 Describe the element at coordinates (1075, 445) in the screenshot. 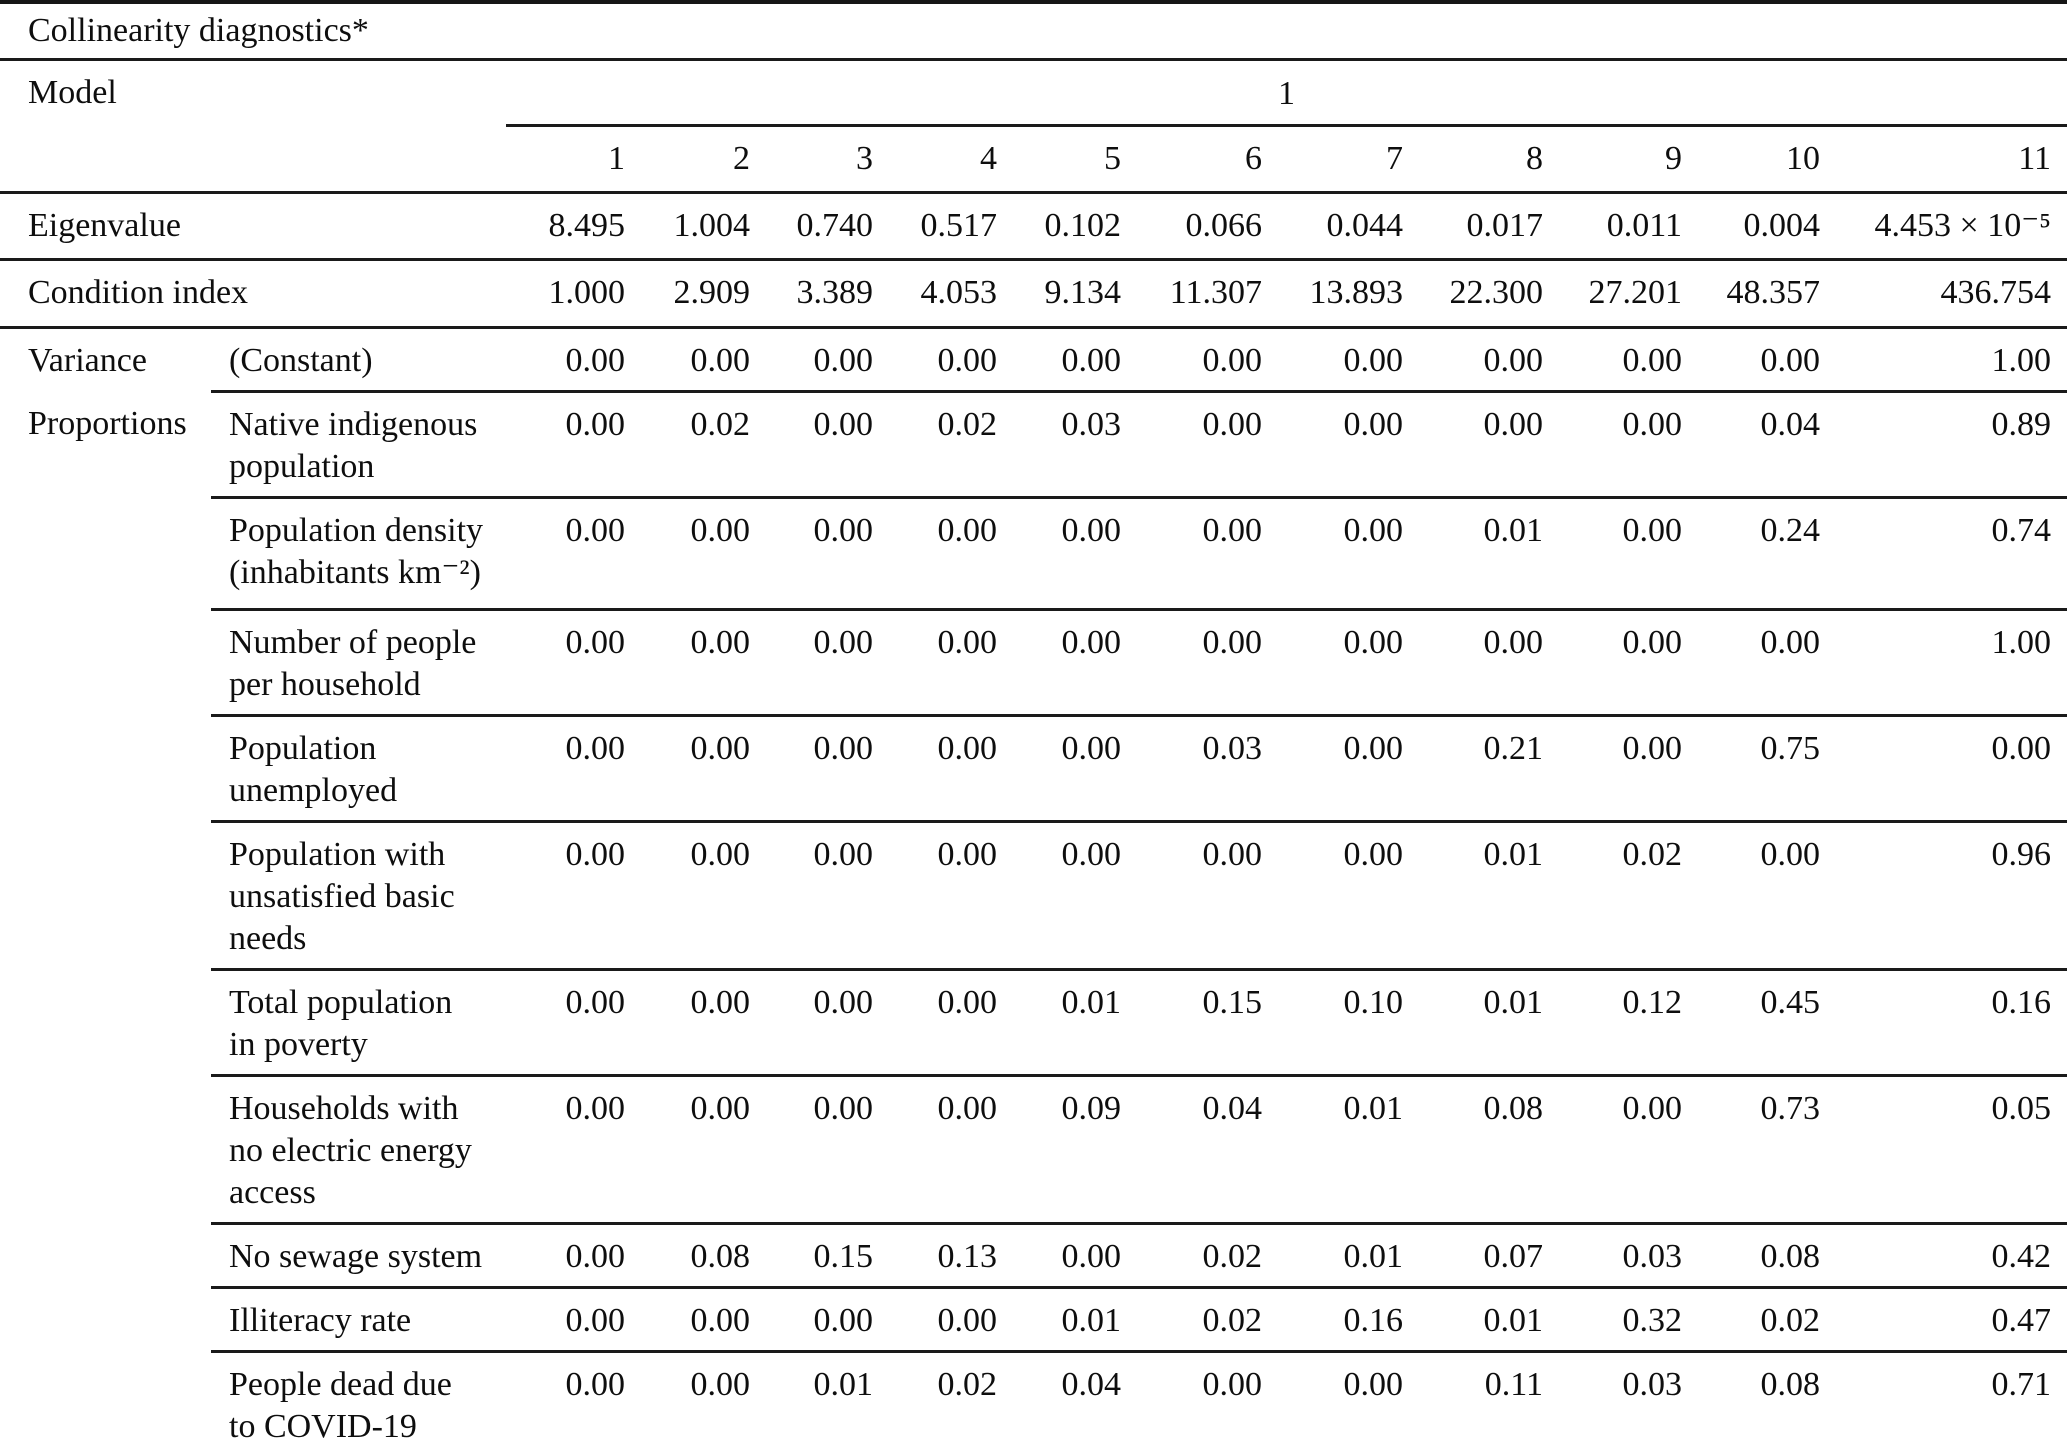

I see `value-cell: 0.03` at that location.